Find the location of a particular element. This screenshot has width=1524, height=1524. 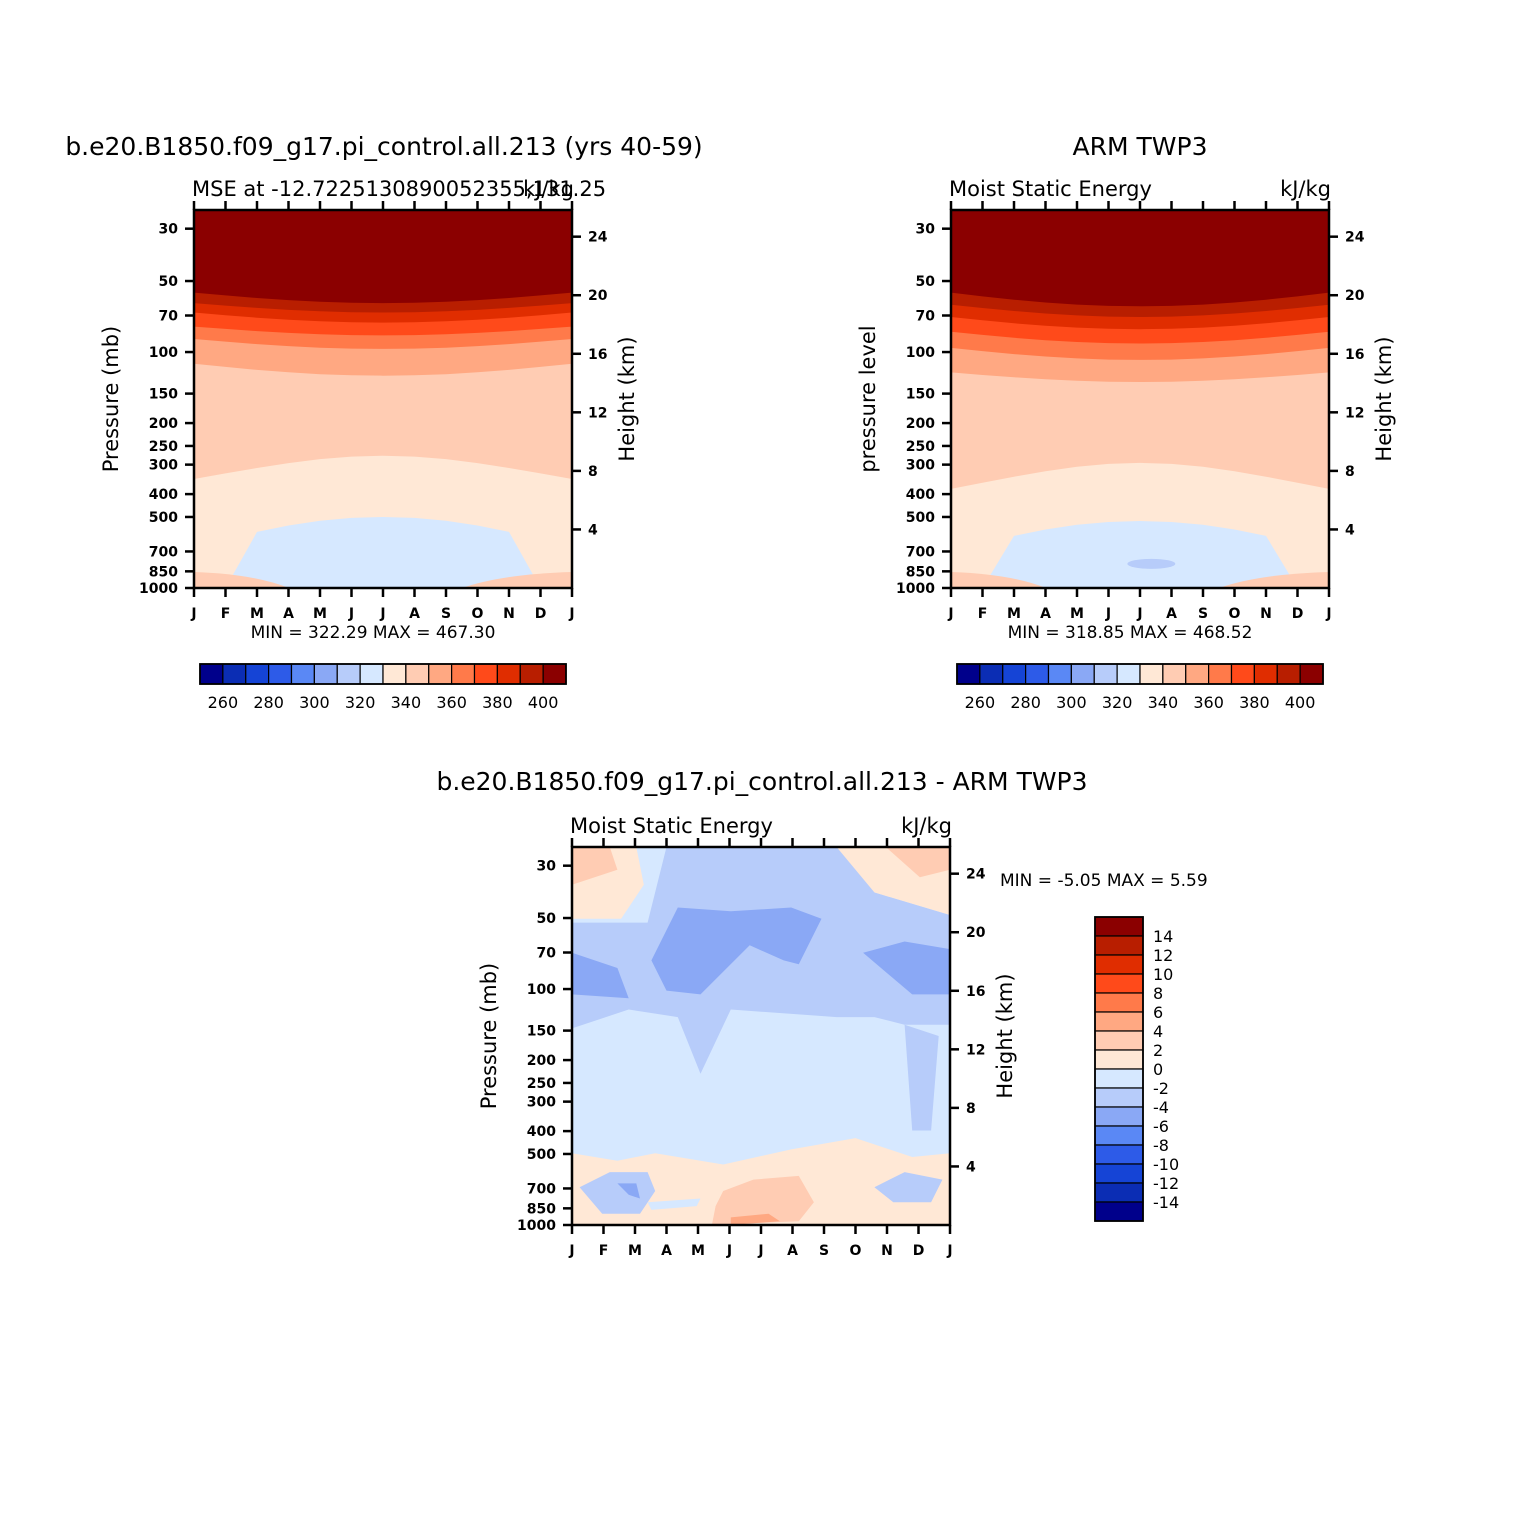

y2-tick-label: 12 is located at coordinates (597, 413).